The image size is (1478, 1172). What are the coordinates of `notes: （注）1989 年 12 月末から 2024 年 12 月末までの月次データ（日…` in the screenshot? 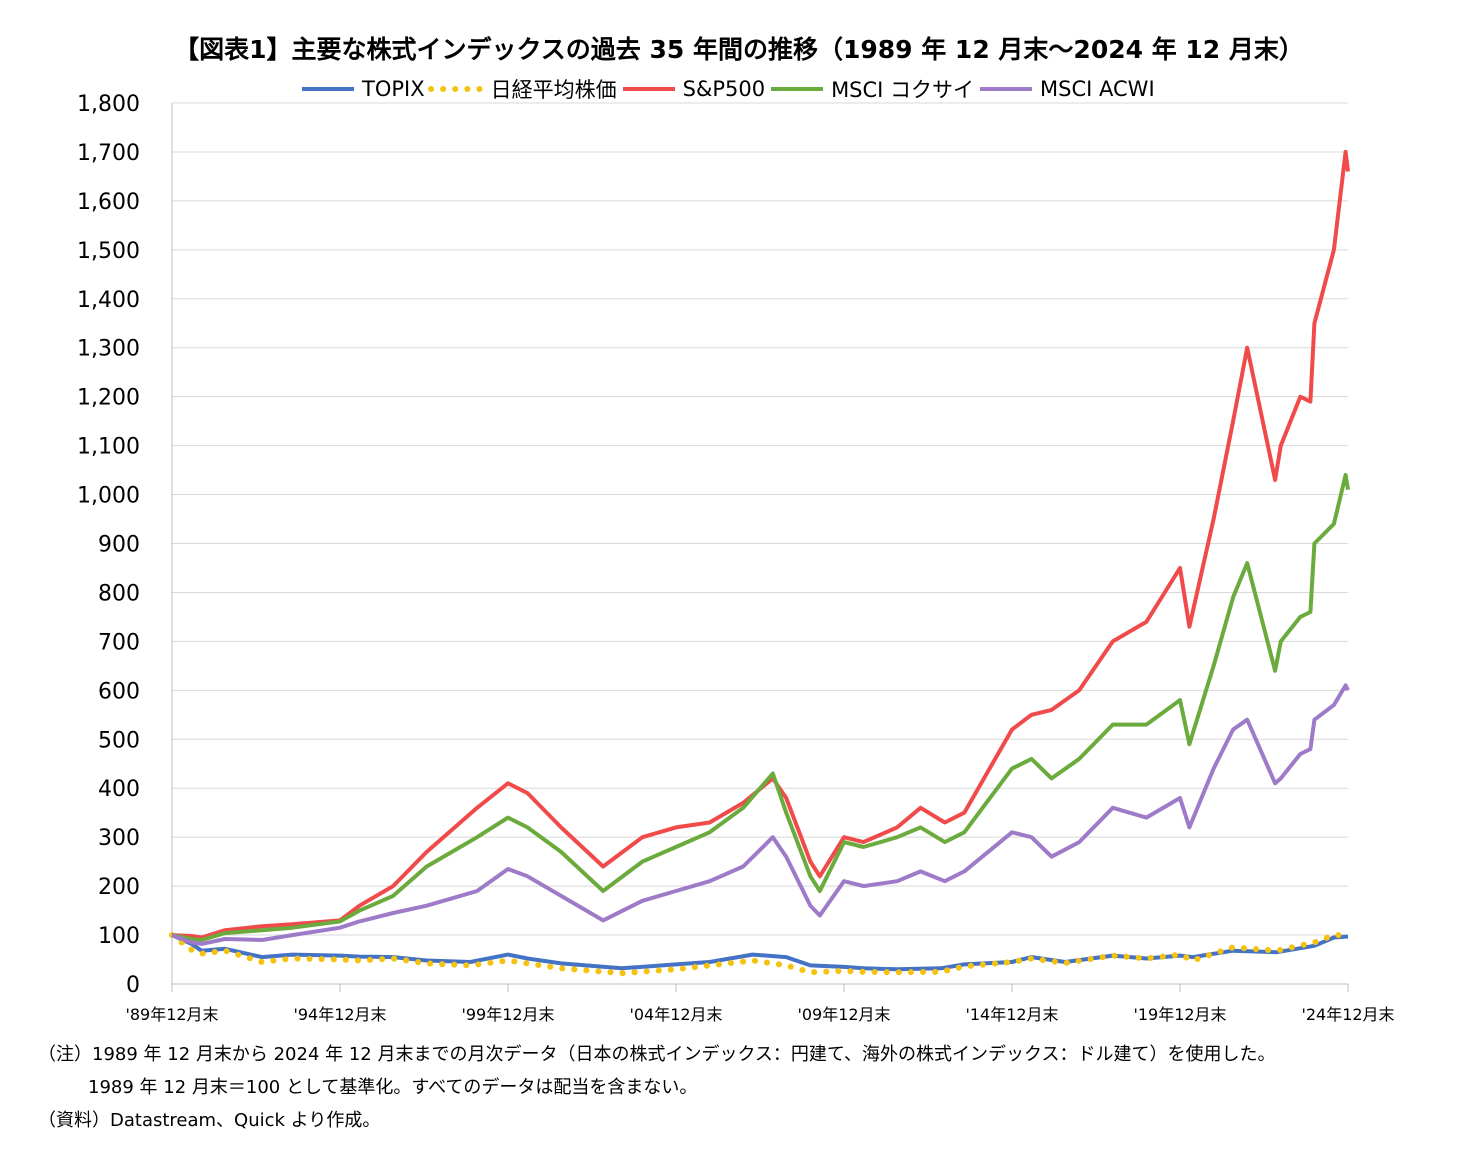 It's located at (657, 1087).